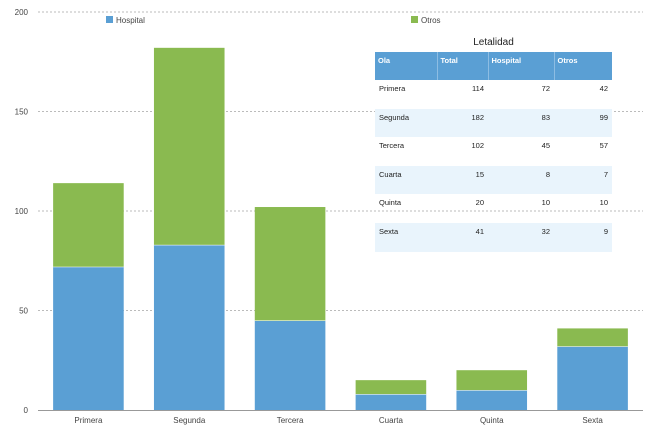  What do you see at coordinates (406, 237) in the screenshot?
I see `table-cell: Sexta` at bounding box center [406, 237].